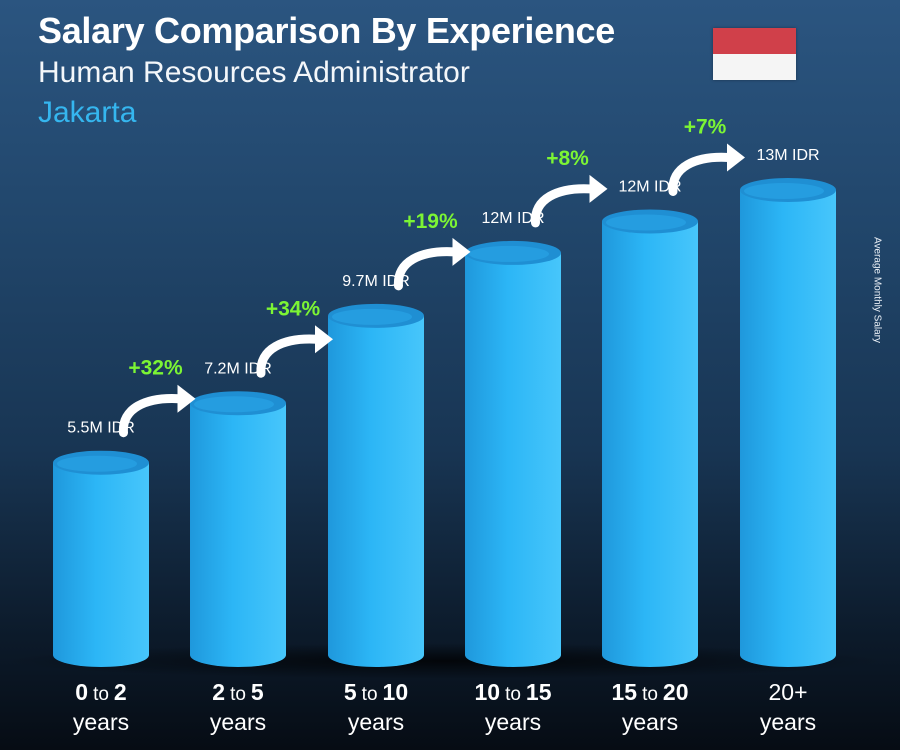 This screenshot has height=750, width=900. Describe the element at coordinates (238, 368) in the screenshot. I see `value-label: 7.2M IDR` at that location.